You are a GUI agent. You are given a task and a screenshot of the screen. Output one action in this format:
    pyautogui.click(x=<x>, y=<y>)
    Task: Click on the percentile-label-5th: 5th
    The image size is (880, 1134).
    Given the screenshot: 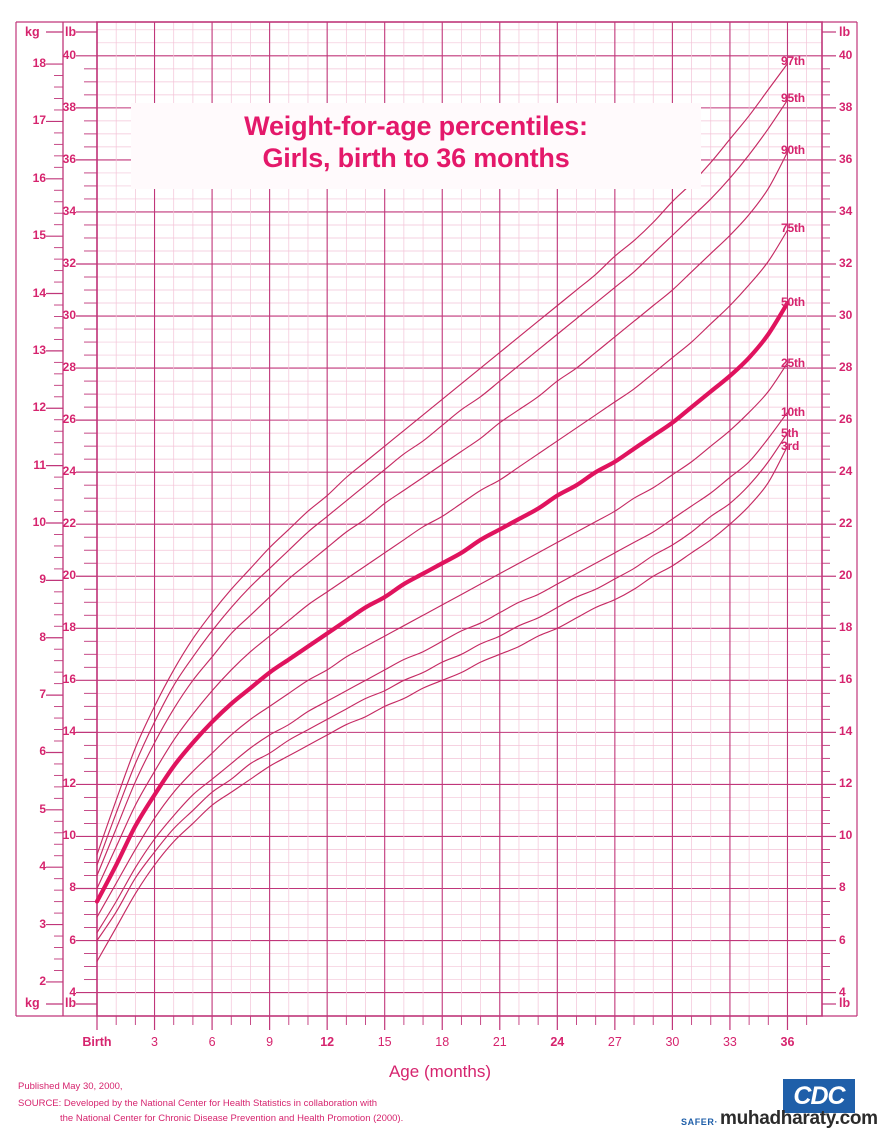 What is the action you would take?
    pyautogui.click(x=790, y=433)
    